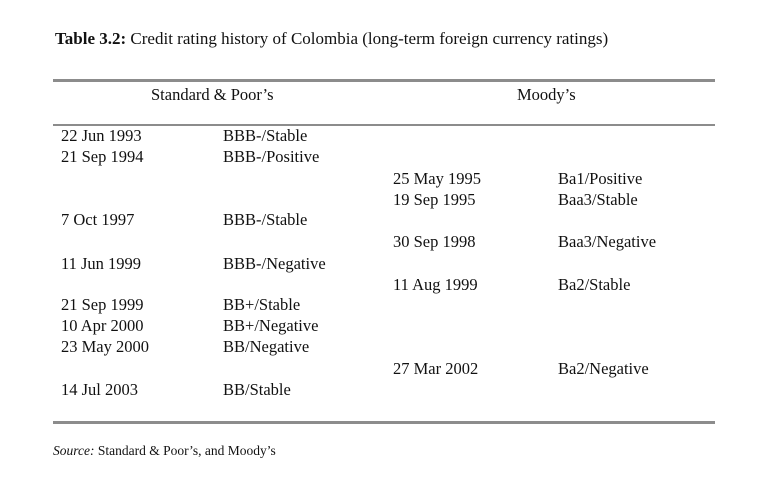 The image size is (758, 484). Describe the element at coordinates (384, 422) in the screenshot. I see `bottom-rule` at that location.